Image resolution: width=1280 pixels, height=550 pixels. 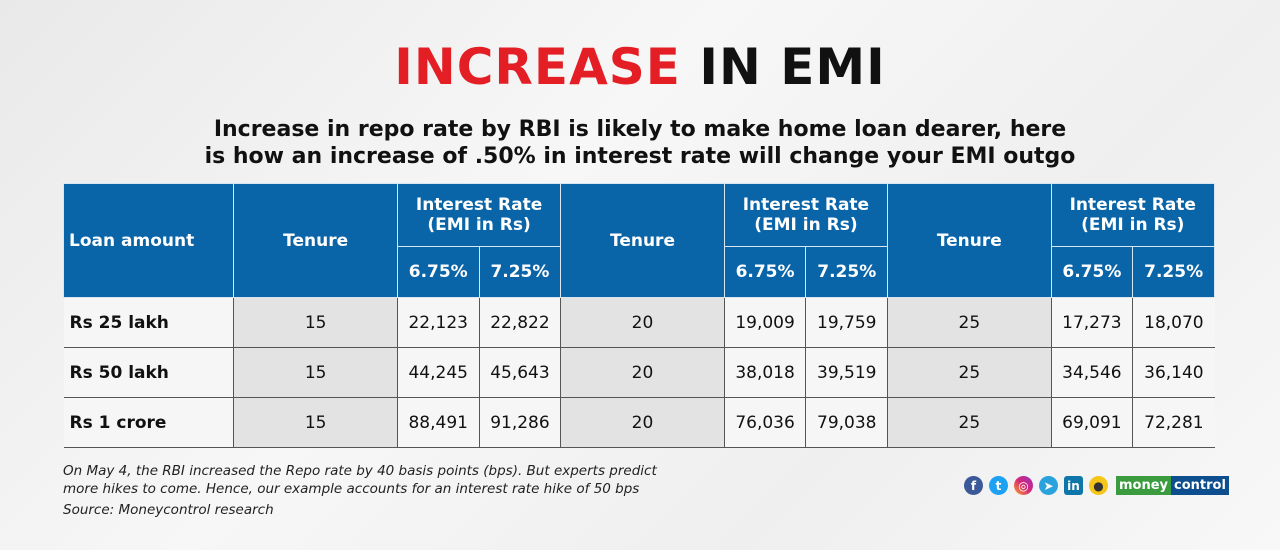 I want to click on social-bar: f t ◎ ➤ in ● money control, so click(x=1096, y=485).